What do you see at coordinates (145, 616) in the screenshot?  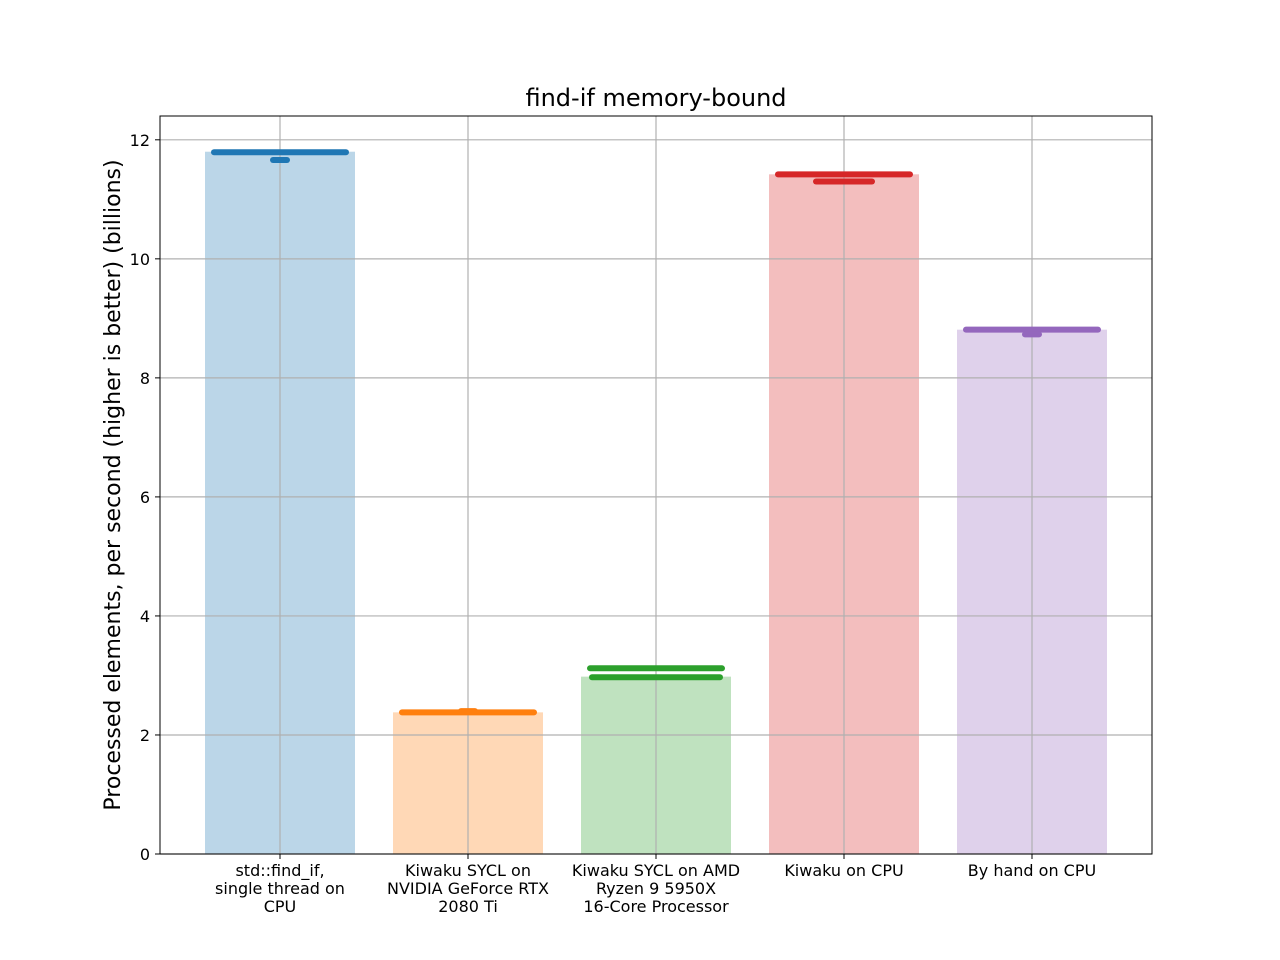 I see `y-tick-label: 4` at bounding box center [145, 616].